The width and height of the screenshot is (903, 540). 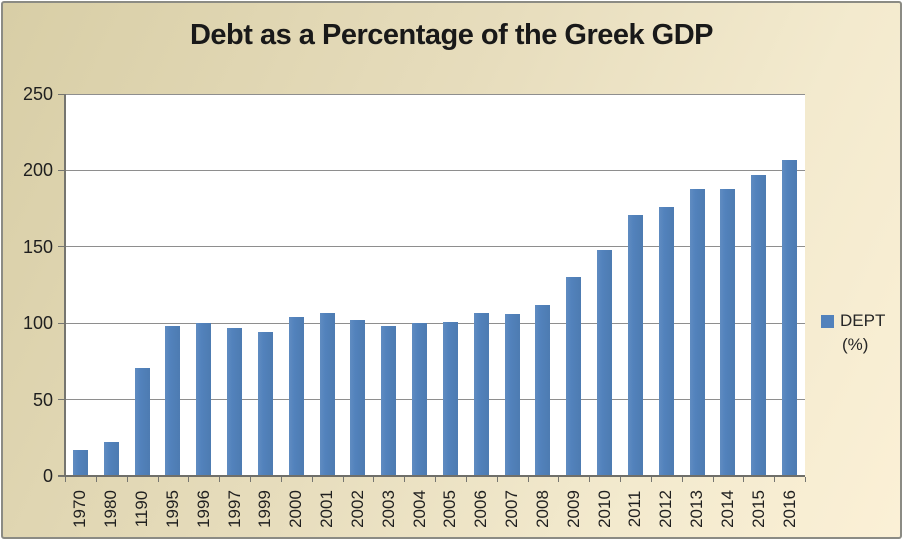 I want to click on x-axis-category-label: 2008, so click(x=542, y=509).